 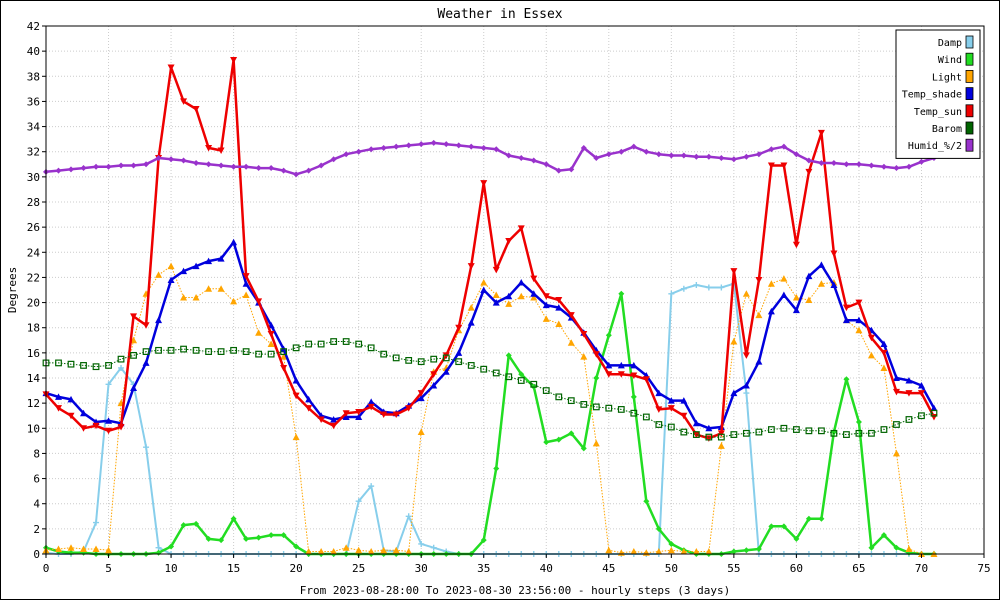 What do you see at coordinates (34, 378) in the screenshot?
I see `y-tick-label: 14` at bounding box center [34, 378].